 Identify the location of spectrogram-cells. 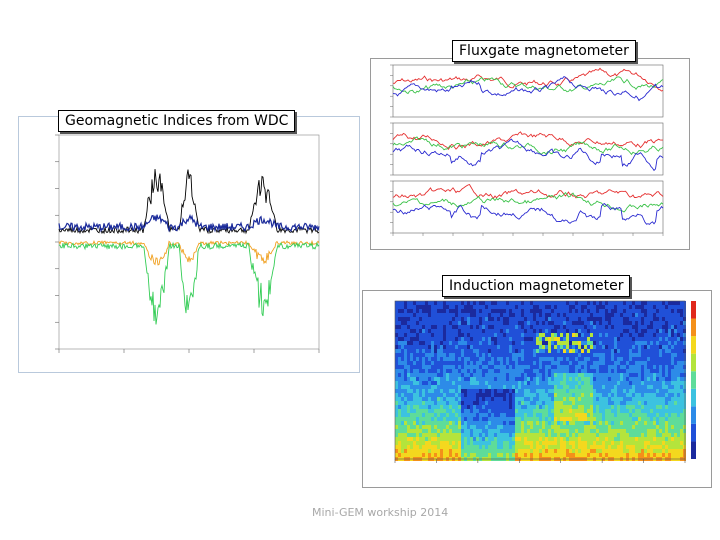
(540, 381).